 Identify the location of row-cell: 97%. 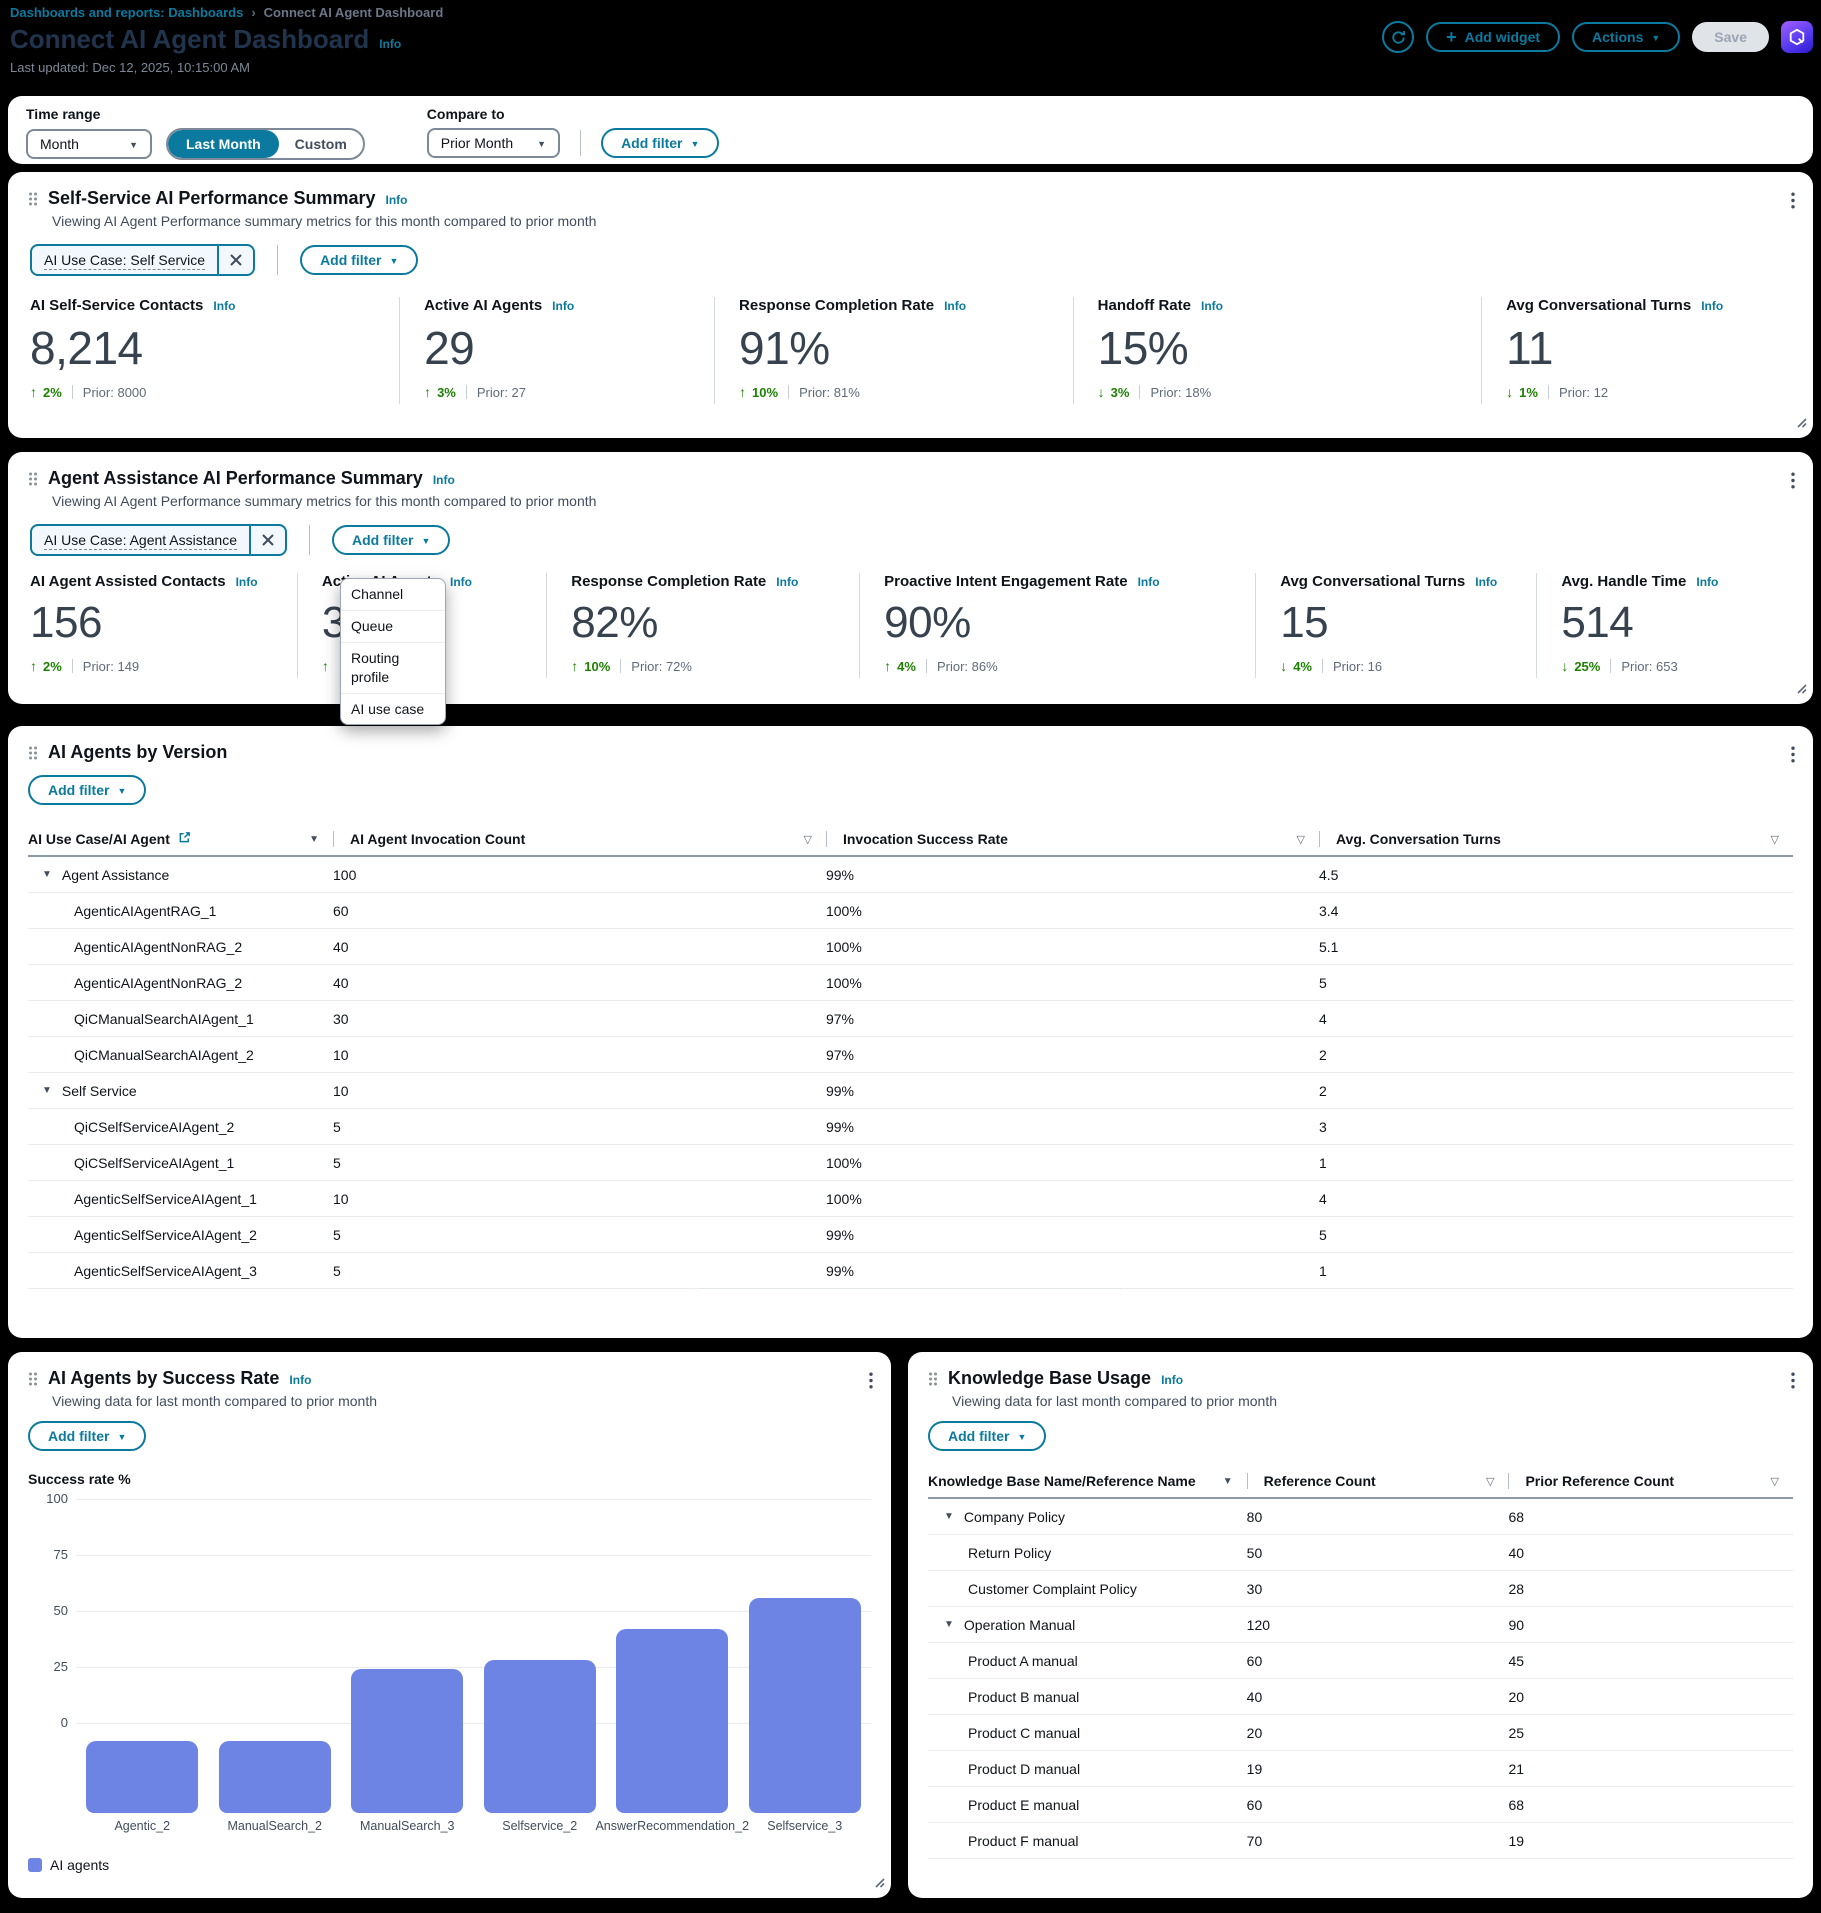
(840, 1054).